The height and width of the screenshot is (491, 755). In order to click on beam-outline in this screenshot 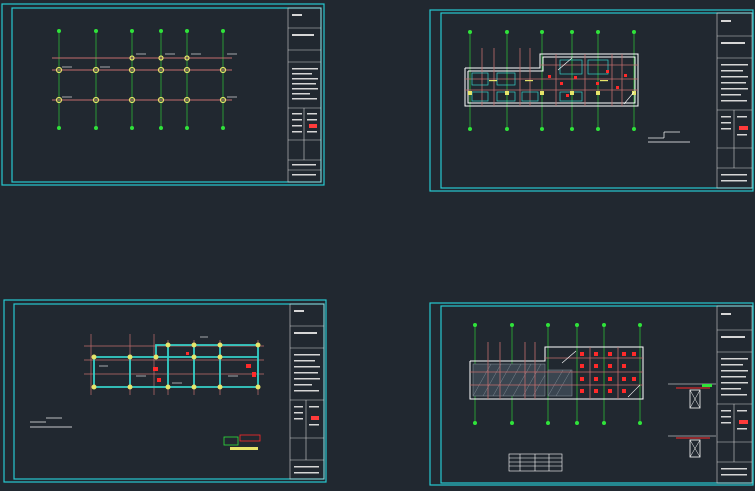, I will do `click(176, 366)`.